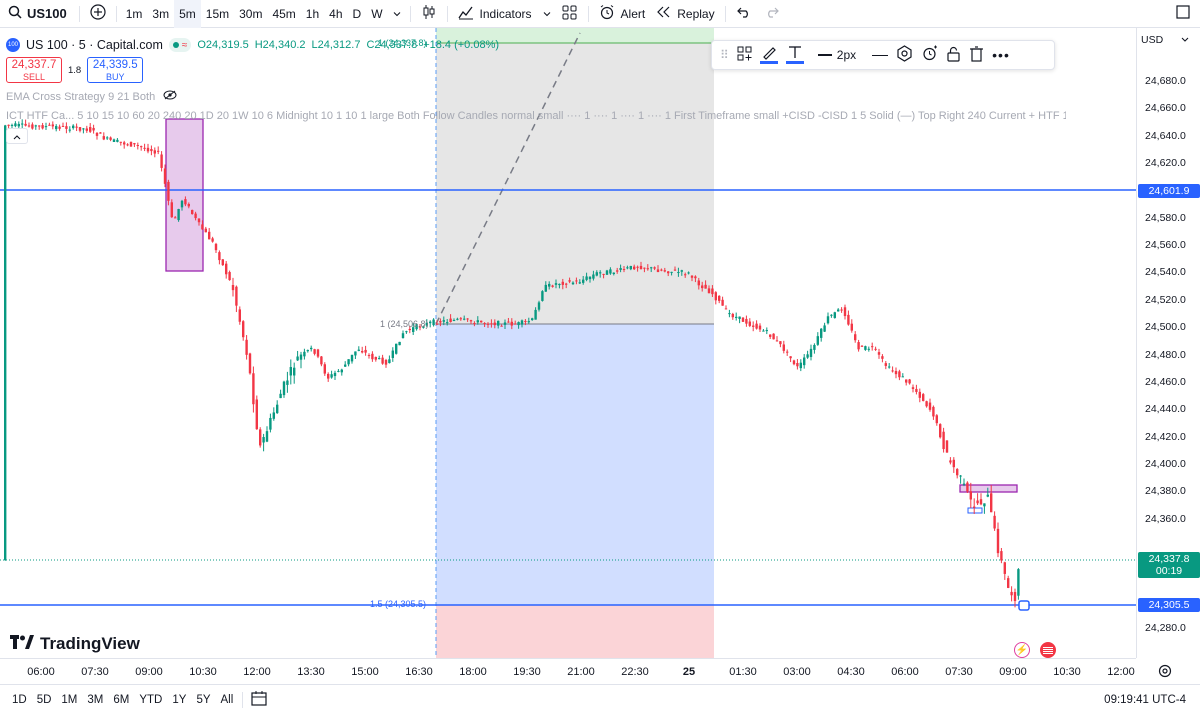  What do you see at coordinates (976, 55) in the screenshot?
I see `trash-icon` at bounding box center [976, 55].